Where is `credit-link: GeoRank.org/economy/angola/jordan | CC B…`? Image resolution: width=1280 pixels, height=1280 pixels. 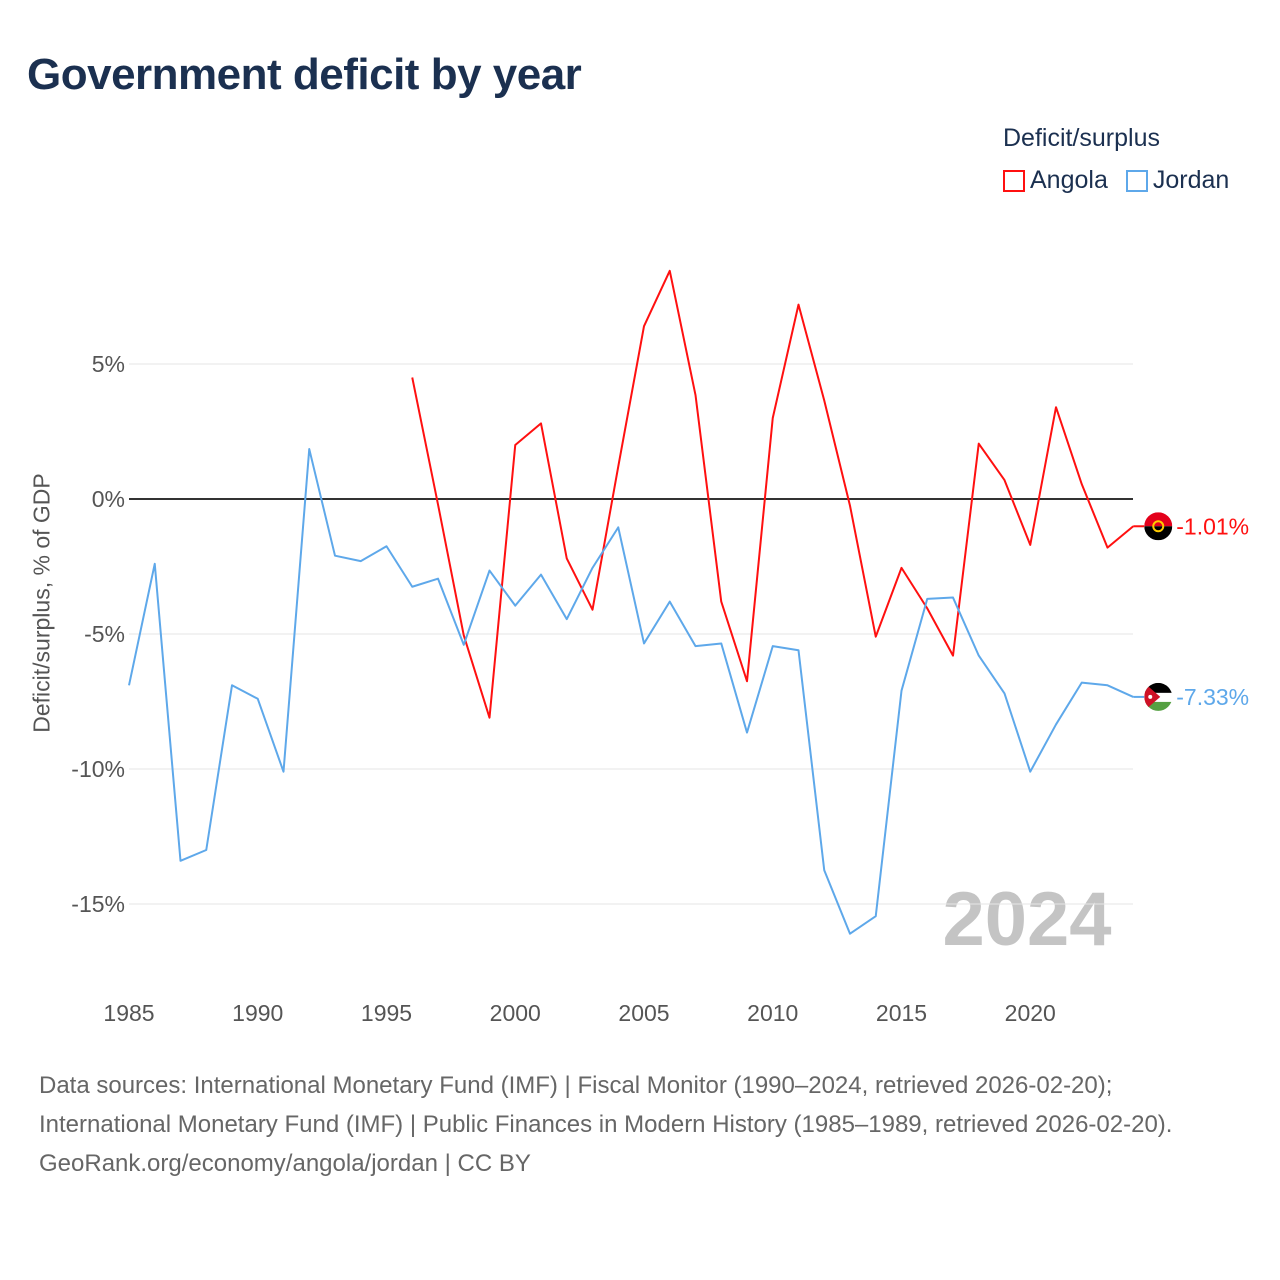 credit-link: GeoRank.org/economy/angola/jordan | CC B… is located at coordinates (285, 1163).